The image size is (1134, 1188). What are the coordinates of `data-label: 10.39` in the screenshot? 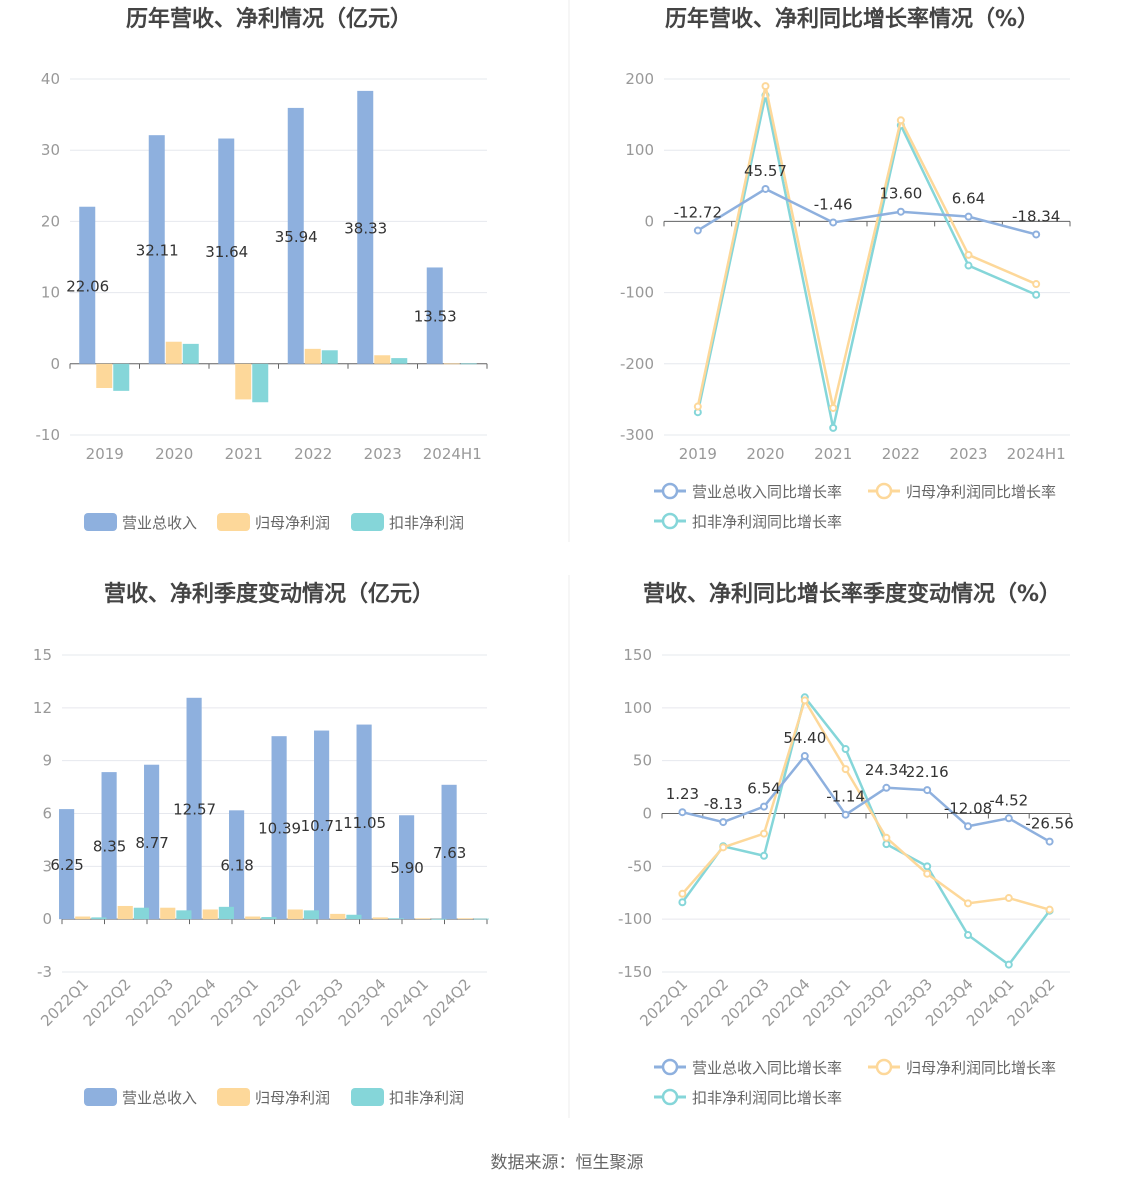 It's located at (279, 829).